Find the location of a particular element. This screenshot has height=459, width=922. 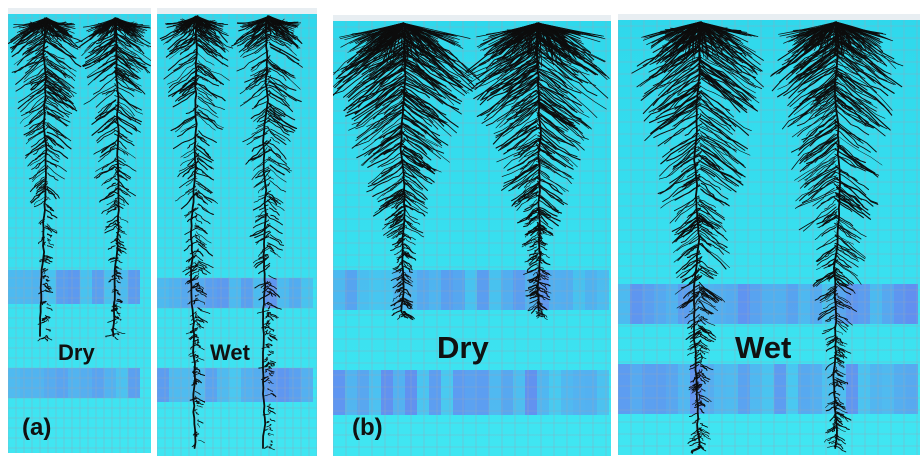

label-a-dry: Dry is located at coordinates (76, 352).